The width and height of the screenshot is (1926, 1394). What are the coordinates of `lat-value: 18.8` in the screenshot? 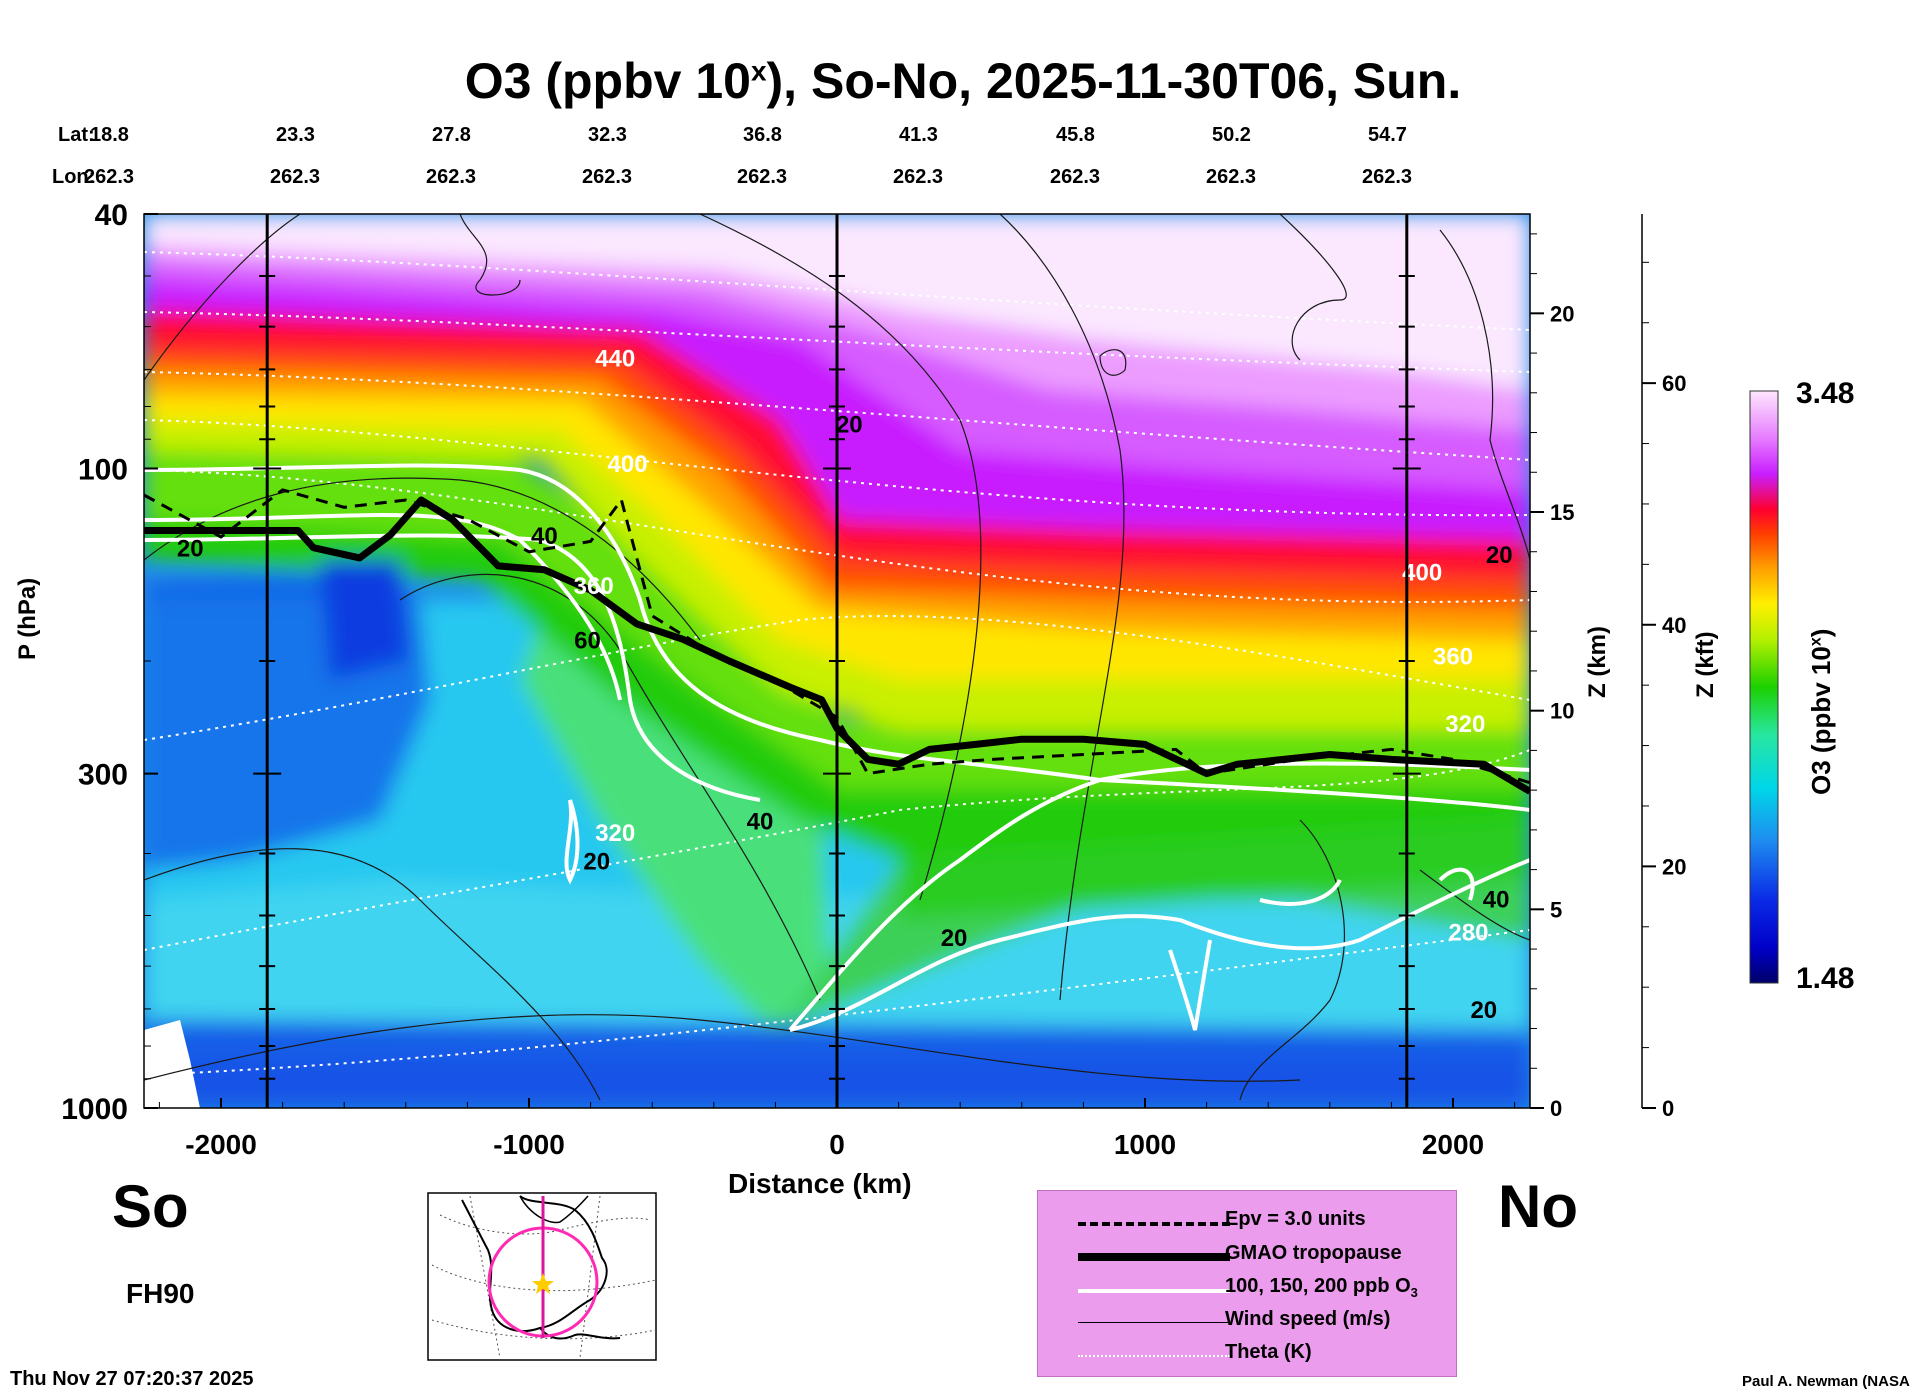 It's located at (109, 135).